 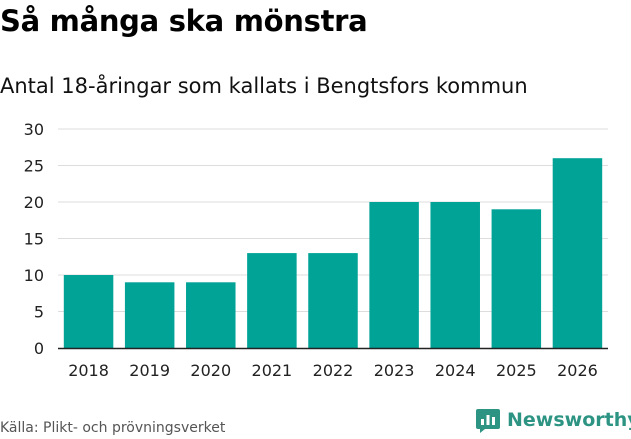 I want to click on source-note: Källa: Plikt- och prövningsverket, so click(x=113, y=428).